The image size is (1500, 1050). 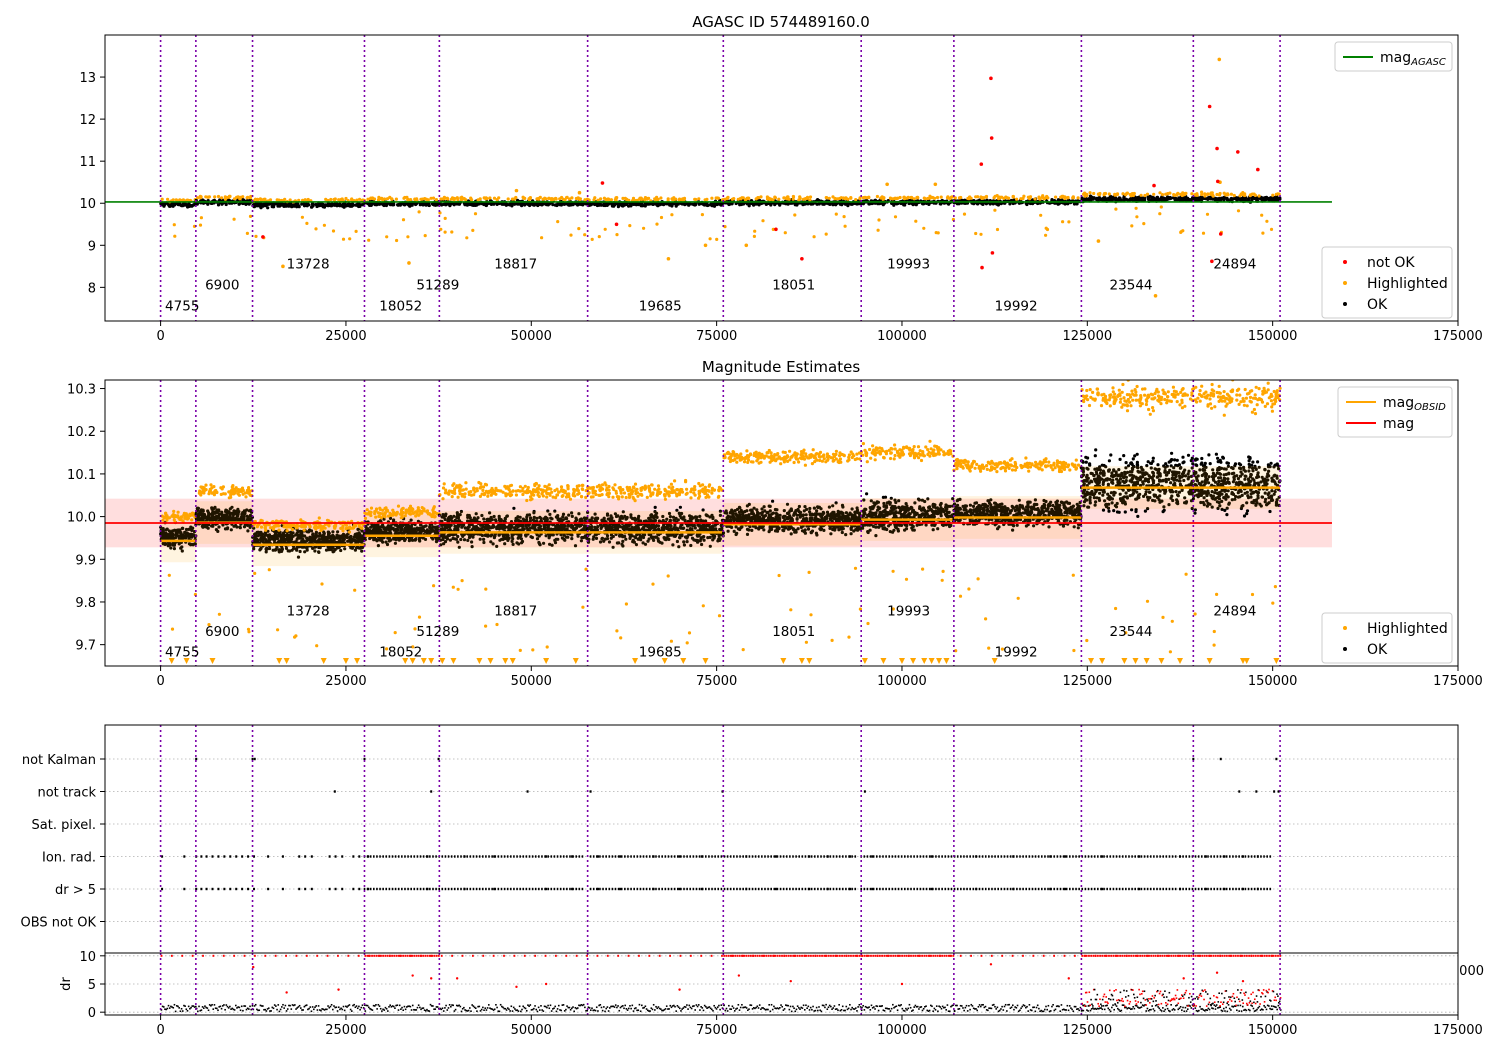 What do you see at coordinates (400, 306) in the screenshot?
I see `p1-obsid-label: 18052` at bounding box center [400, 306].